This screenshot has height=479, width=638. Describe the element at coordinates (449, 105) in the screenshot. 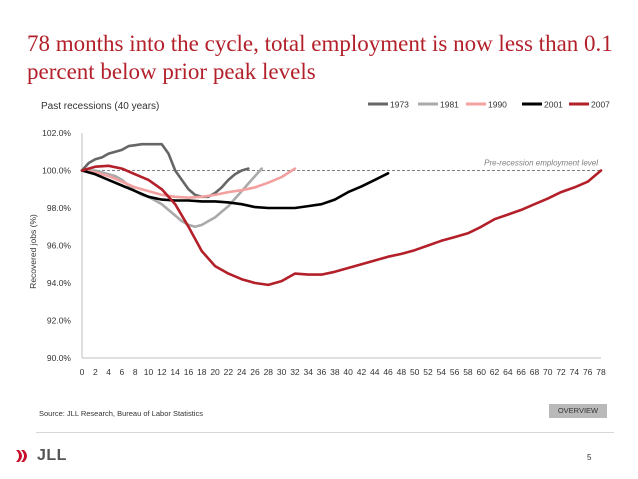

I see `legend-label-1981: 1981` at that location.